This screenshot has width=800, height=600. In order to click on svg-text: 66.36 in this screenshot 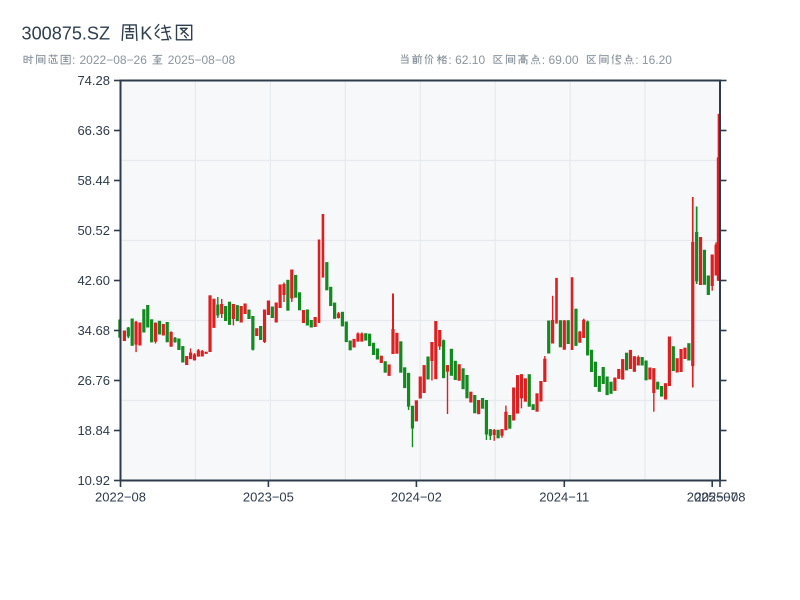, I will do `click(93, 130)`.